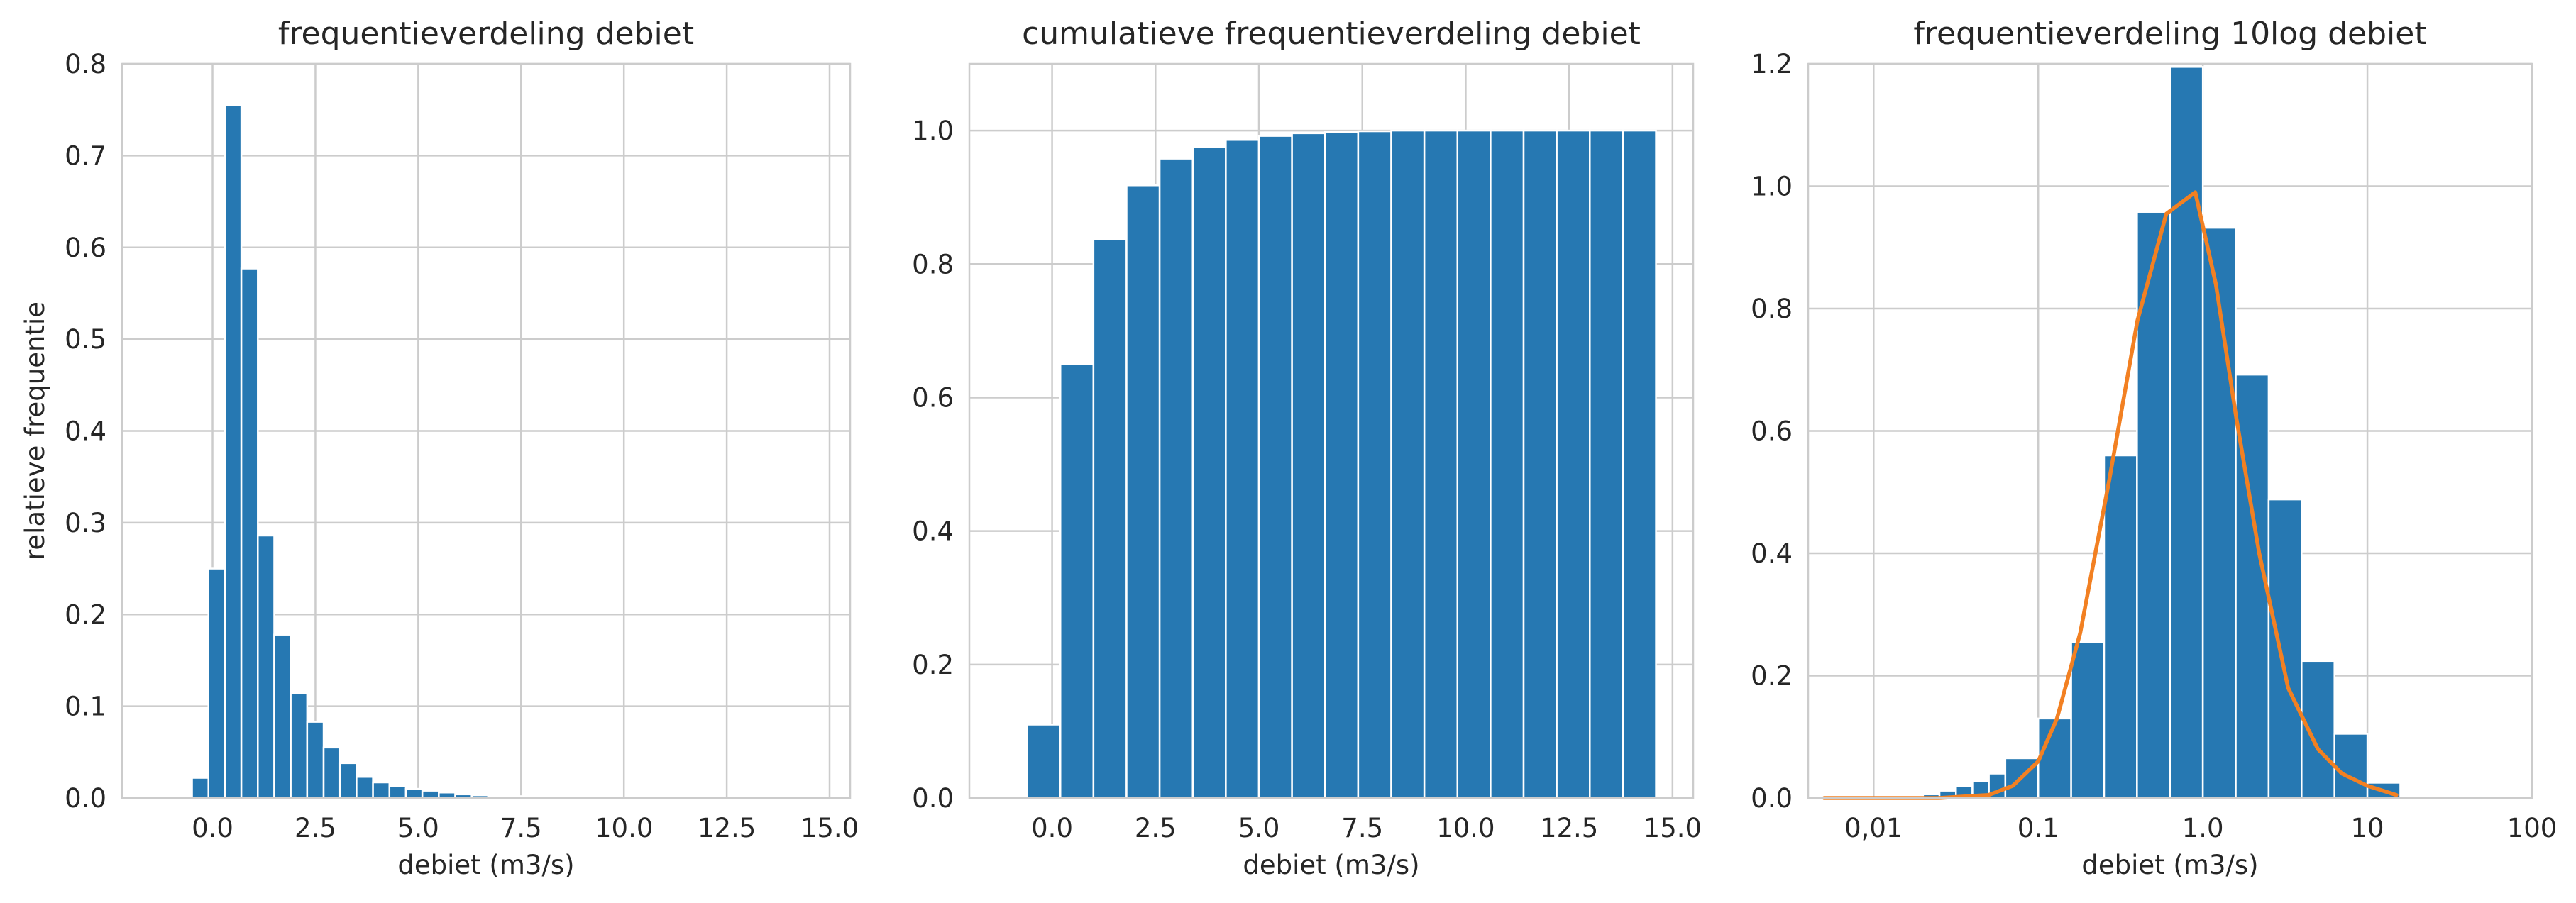 The width and height of the screenshot is (2576, 903). I want to click on y-tick-label: 0.5, so click(85, 339).